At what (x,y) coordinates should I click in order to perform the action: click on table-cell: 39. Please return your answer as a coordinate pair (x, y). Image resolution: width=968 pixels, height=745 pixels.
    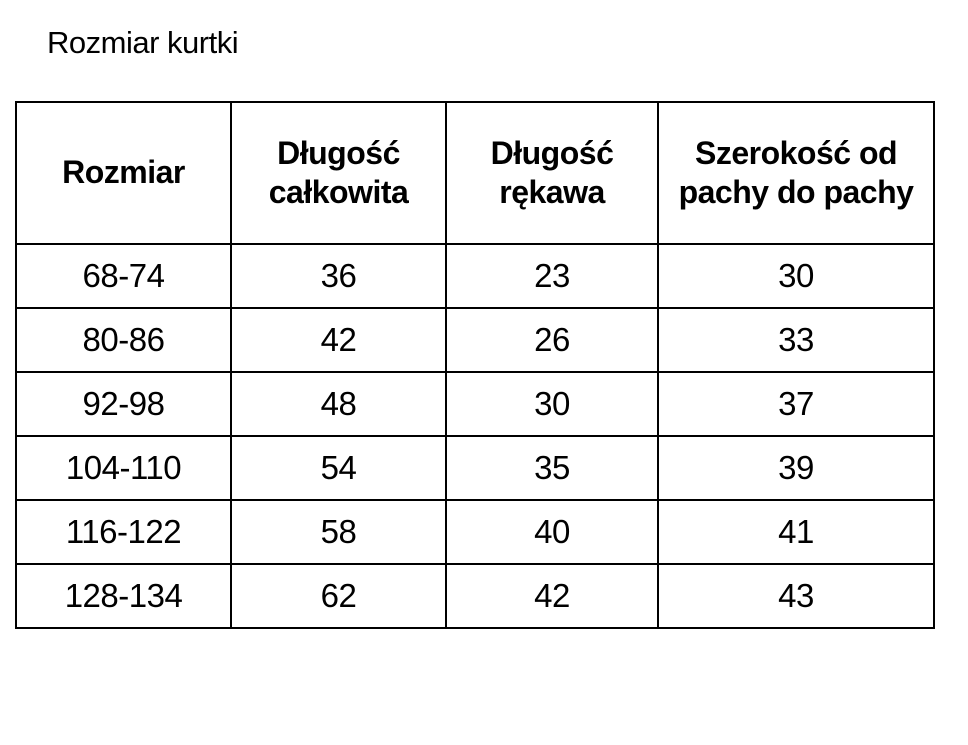
    Looking at the image, I should click on (796, 468).